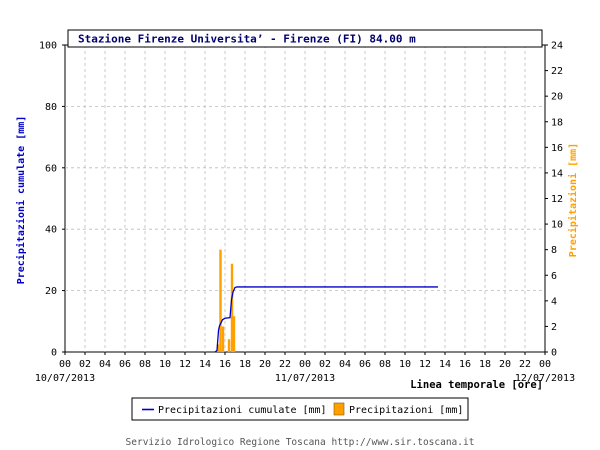  I want to click on y-left-tick-label: 40, so click(51, 230).